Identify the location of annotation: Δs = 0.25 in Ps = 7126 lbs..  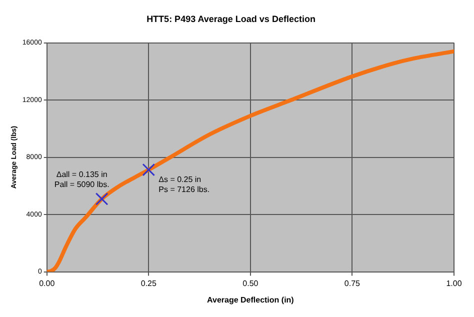
(184, 184).